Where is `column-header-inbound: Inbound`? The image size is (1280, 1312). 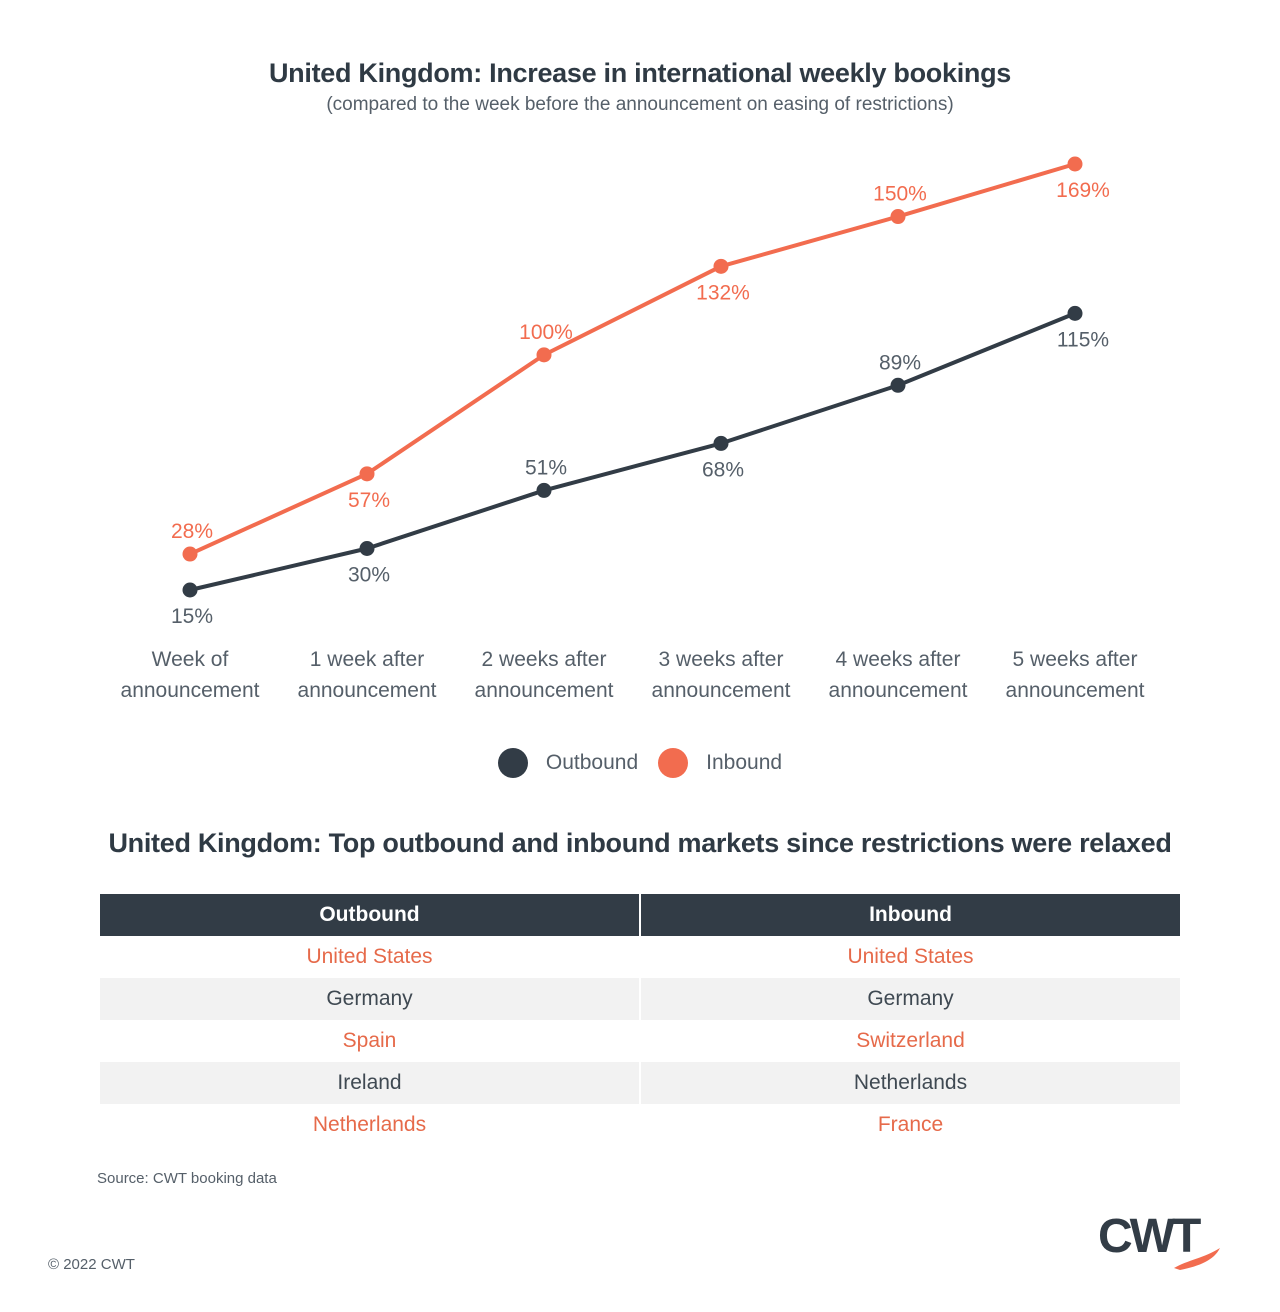 column-header-inbound: Inbound is located at coordinates (909, 915).